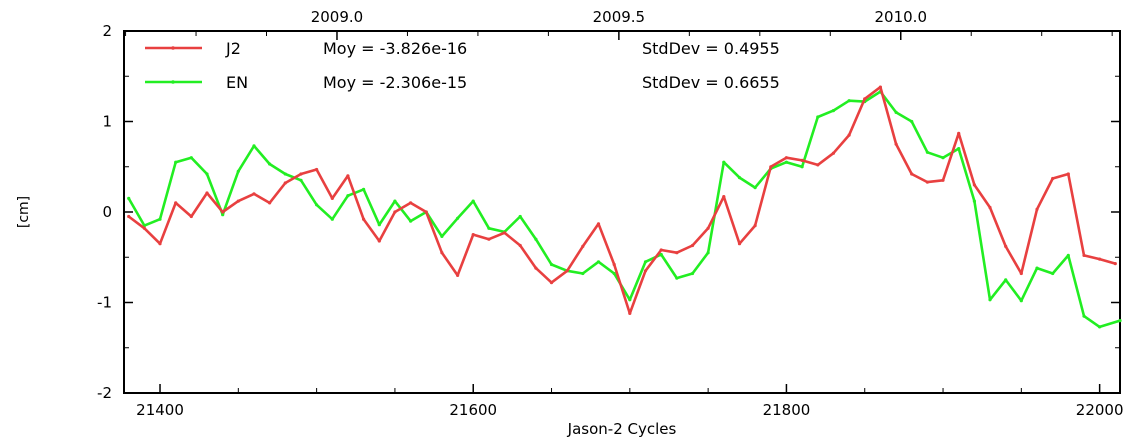  I want to click on x-axis: 21400 21600 21800 22000, so click(630, 401).